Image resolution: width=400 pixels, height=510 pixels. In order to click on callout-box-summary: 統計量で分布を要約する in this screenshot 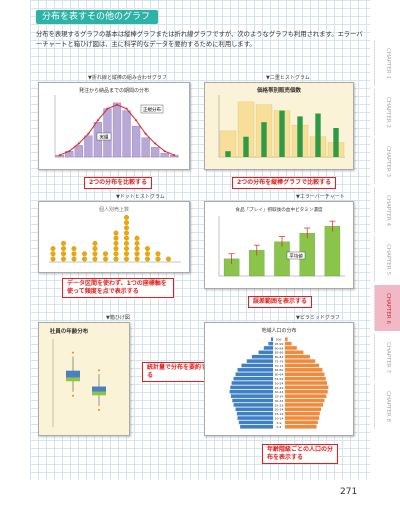, I will do `click(177, 372)`.